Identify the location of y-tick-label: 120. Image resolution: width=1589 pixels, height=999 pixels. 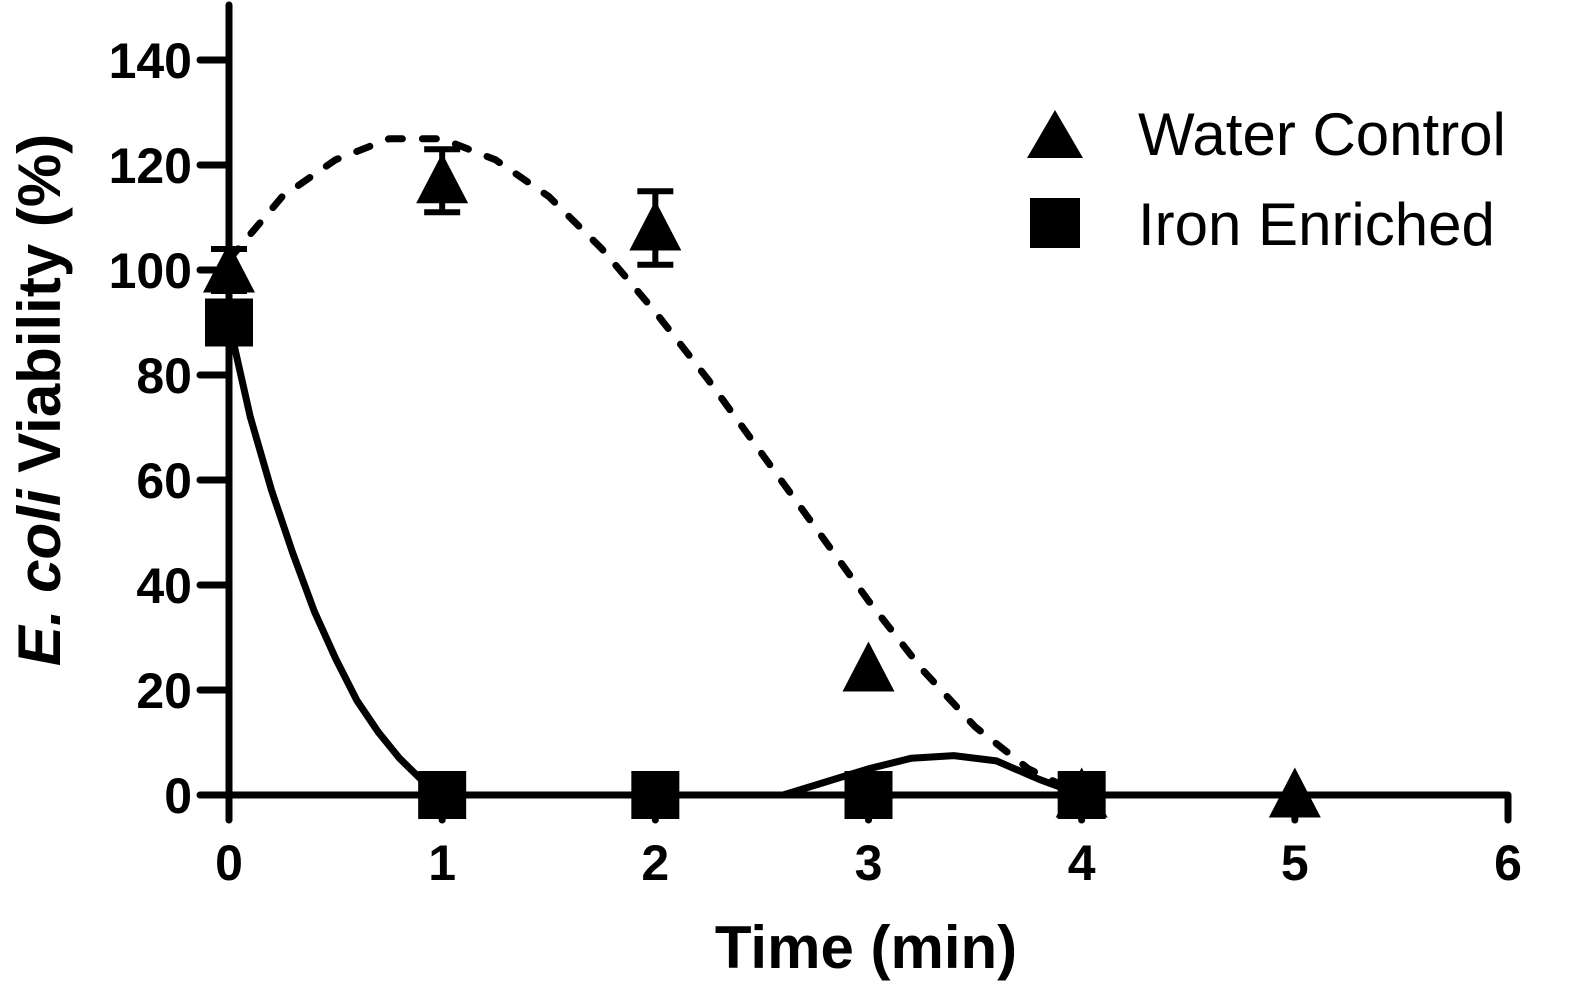
(150, 166).